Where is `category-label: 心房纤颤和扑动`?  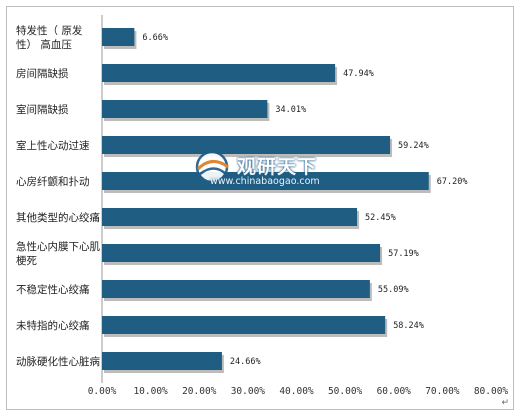 category-label: 心房纤颤和扑动 is located at coordinates (53, 181).